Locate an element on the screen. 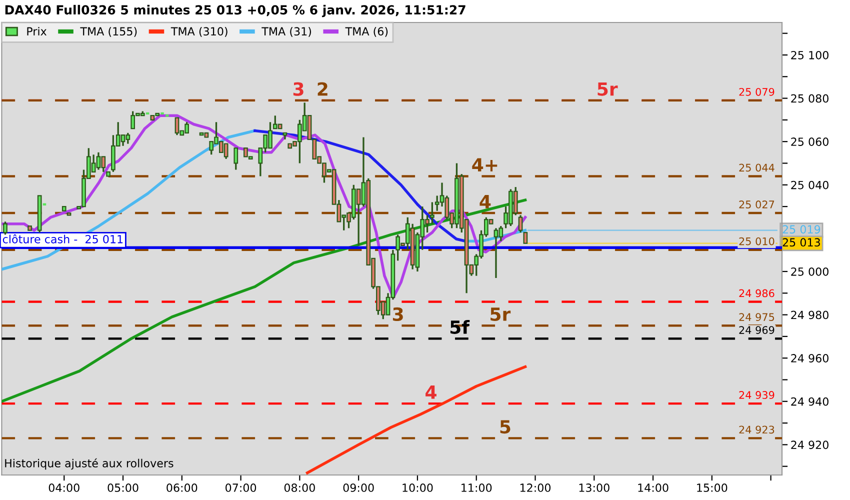 This screenshot has height=500, width=850. ref-line-label: 25 010 is located at coordinates (756, 241).